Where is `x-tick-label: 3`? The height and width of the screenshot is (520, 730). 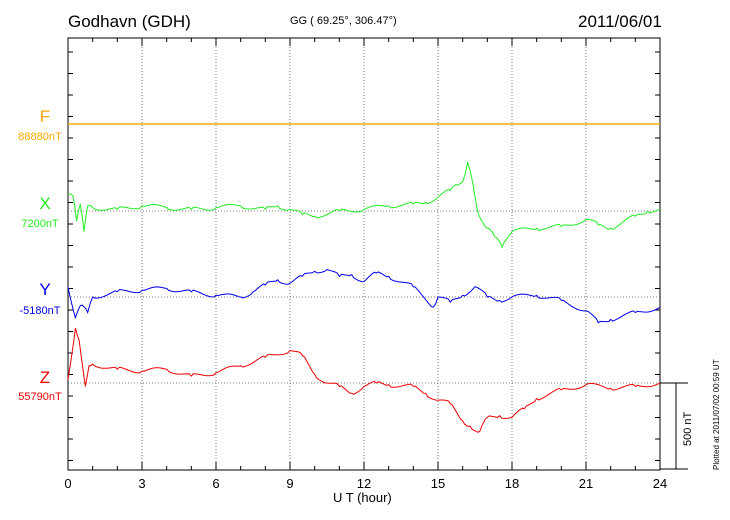 x-tick-label: 3 is located at coordinates (141, 483).